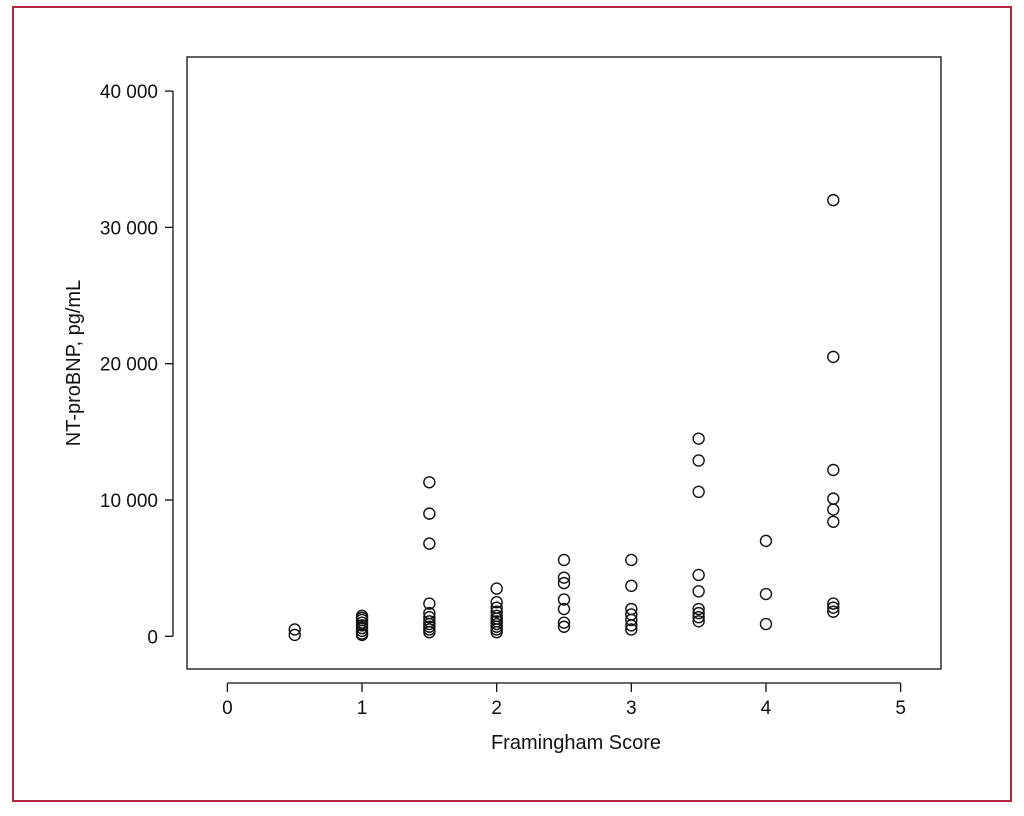 The height and width of the screenshot is (816, 1024). Describe the element at coordinates (129, 228) in the screenshot. I see `y-tick-label: 30 000` at that location.